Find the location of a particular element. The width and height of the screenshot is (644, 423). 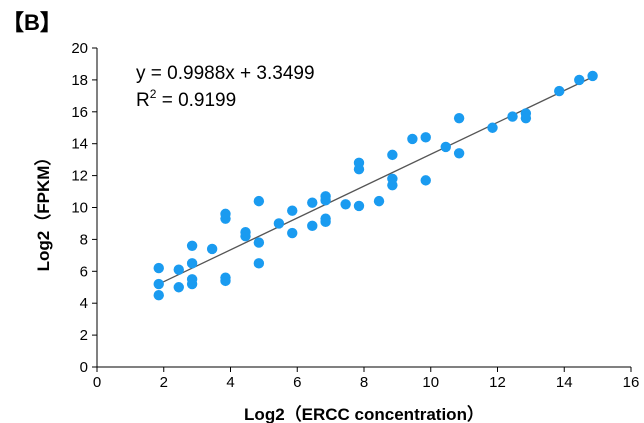

y-tick-label: 12 is located at coordinates (79, 176).